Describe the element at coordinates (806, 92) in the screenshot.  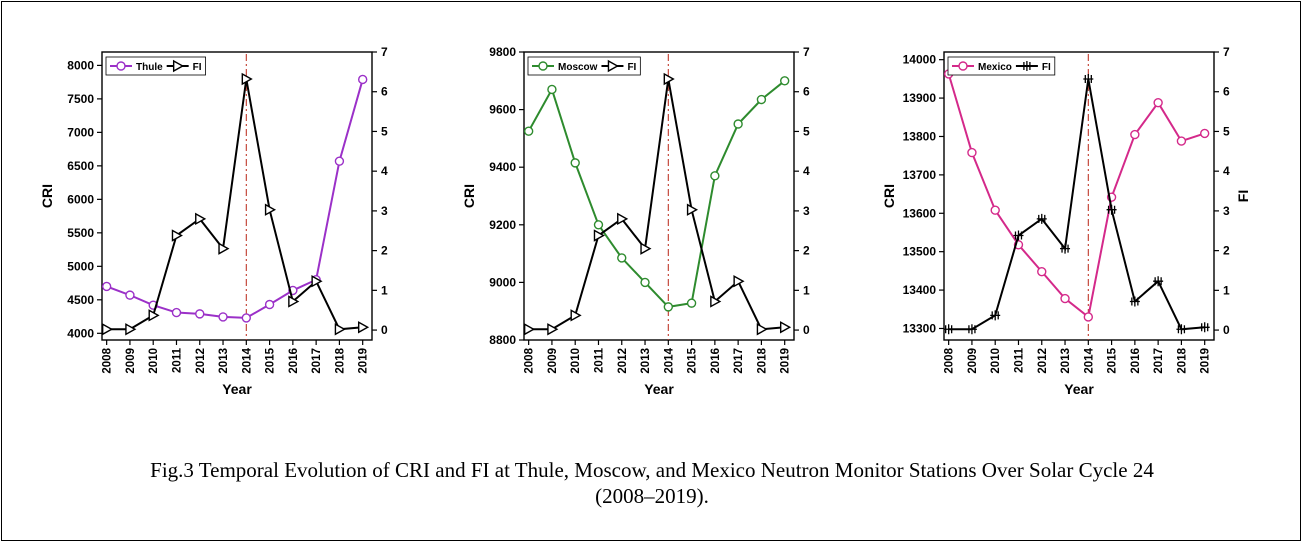
I see `y2-tick-label: 6` at that location.